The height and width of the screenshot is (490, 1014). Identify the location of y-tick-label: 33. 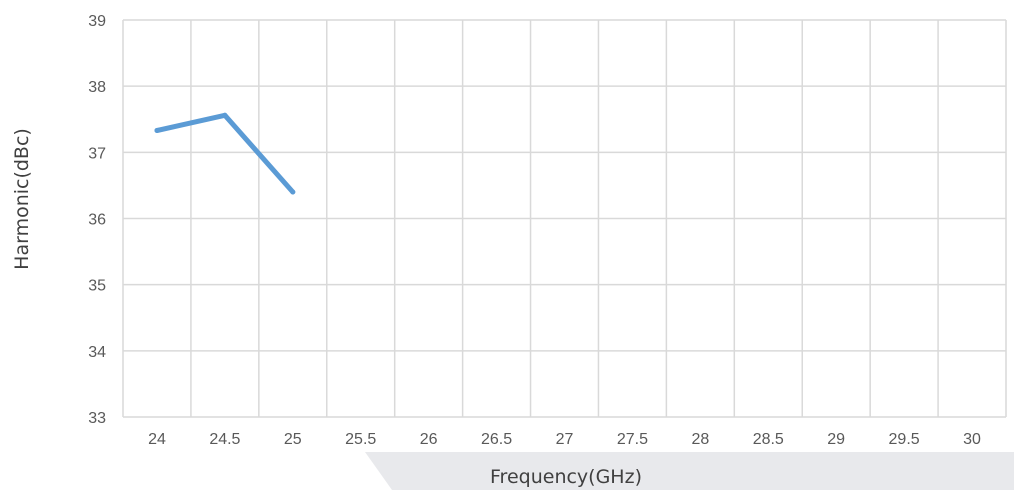
(97, 418).